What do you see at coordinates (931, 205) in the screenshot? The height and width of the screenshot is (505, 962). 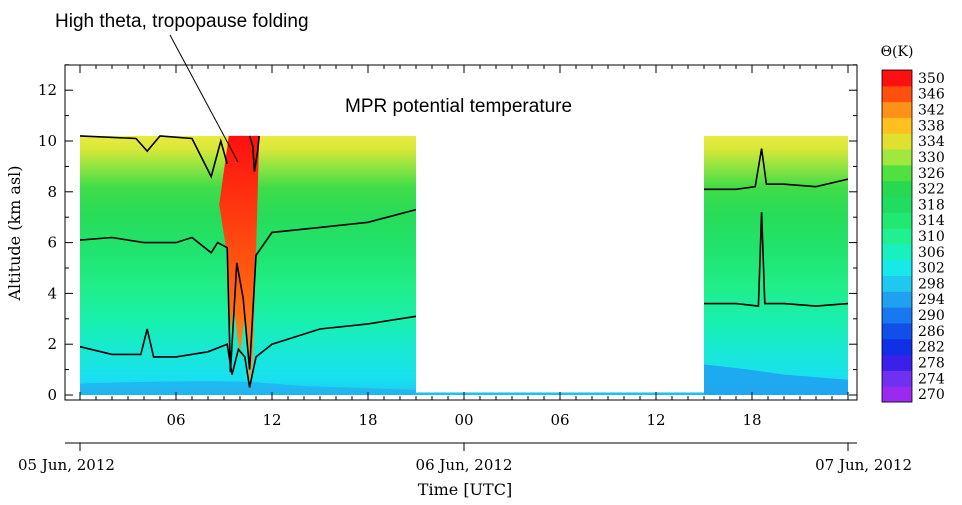 I see `colorbar-label: 318` at bounding box center [931, 205].